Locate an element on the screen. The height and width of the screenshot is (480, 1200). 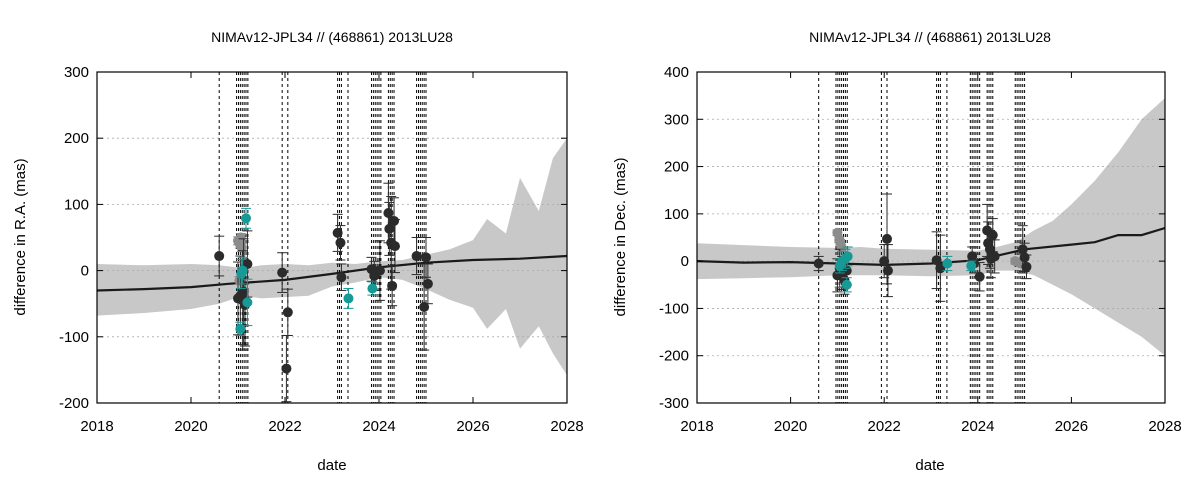
y-axis-label: difference in Dec. (mas) is located at coordinates (620, 237).